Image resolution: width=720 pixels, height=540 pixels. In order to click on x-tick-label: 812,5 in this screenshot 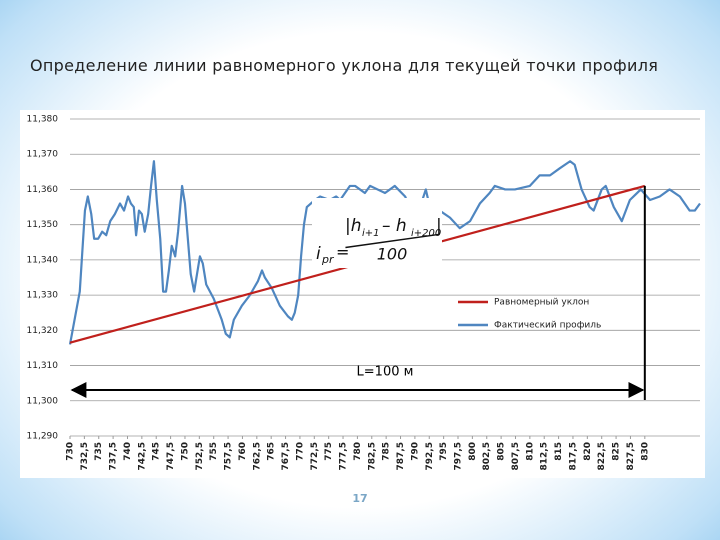, I will do `click(545, 456)`.